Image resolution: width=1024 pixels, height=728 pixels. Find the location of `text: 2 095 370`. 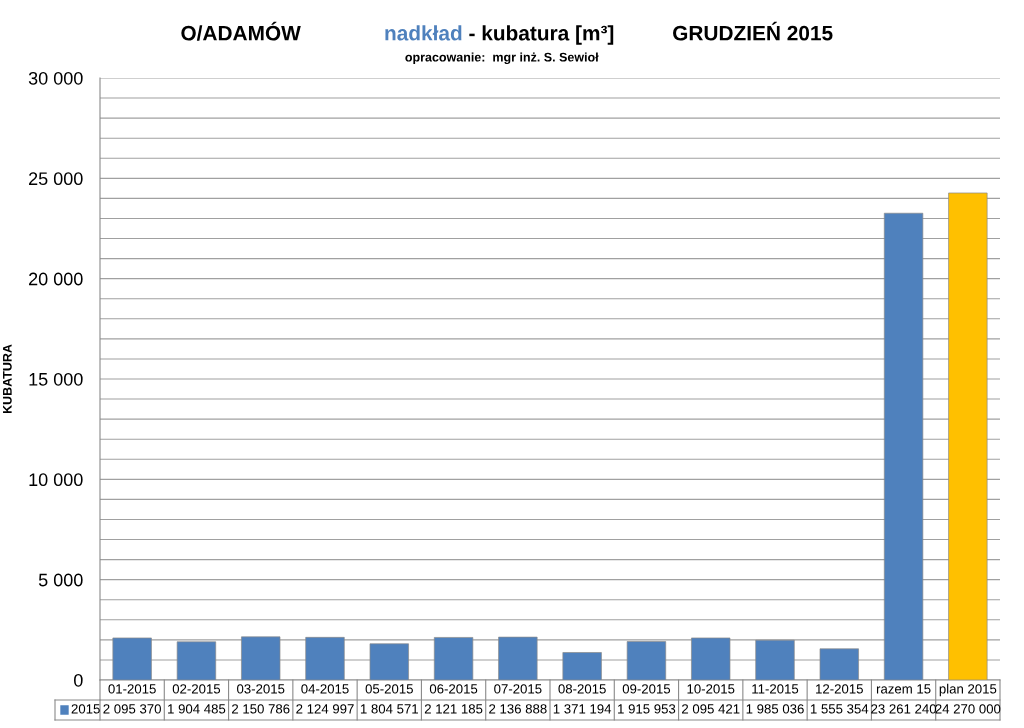

text: 2 095 370 is located at coordinates (132, 709).